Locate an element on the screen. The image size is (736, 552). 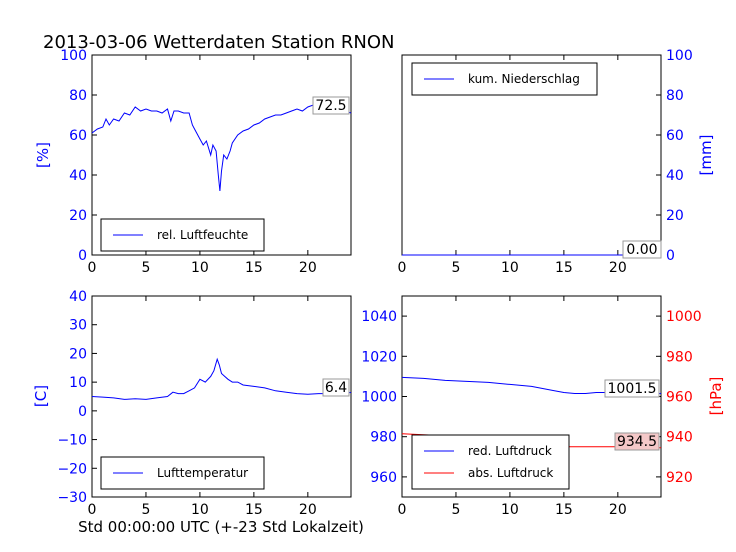
panel-2-ytick-label: 40 is located at coordinates (675, 176).